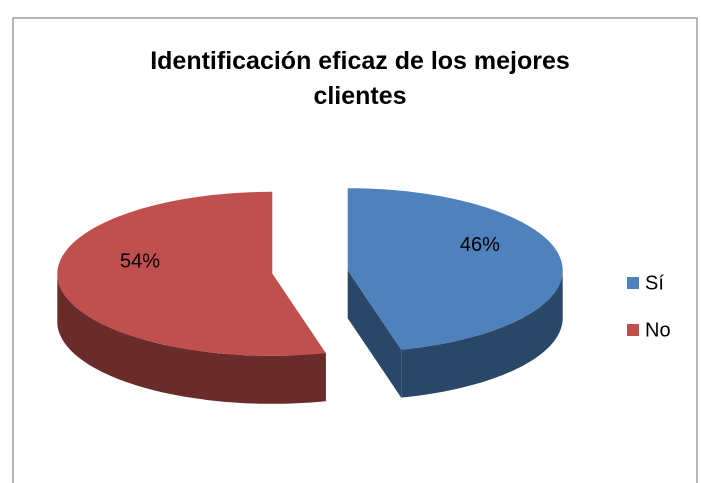 This screenshot has width=701, height=483. I want to click on legend-label: No, so click(658, 330).